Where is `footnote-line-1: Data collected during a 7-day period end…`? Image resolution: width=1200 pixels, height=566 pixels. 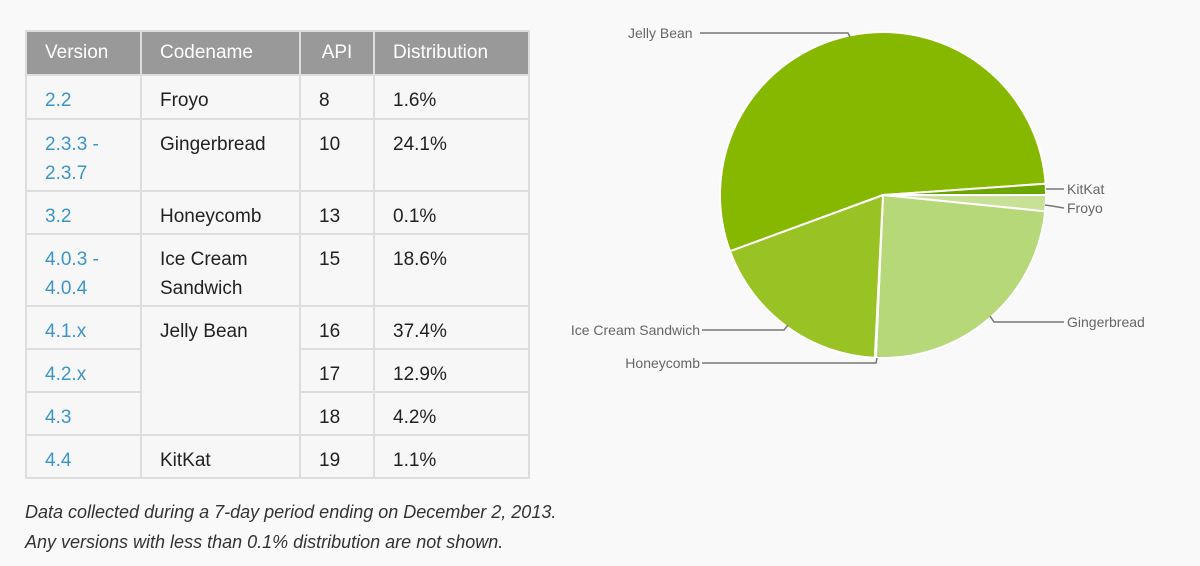 footnote-line-1: Data collected during a 7-day period end… is located at coordinates (291, 512).